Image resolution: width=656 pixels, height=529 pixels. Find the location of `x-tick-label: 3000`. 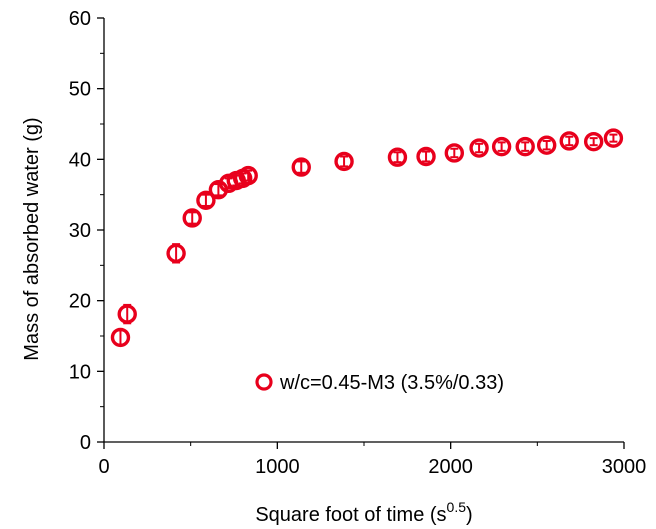

x-tick-label: 3000 is located at coordinates (624, 467).